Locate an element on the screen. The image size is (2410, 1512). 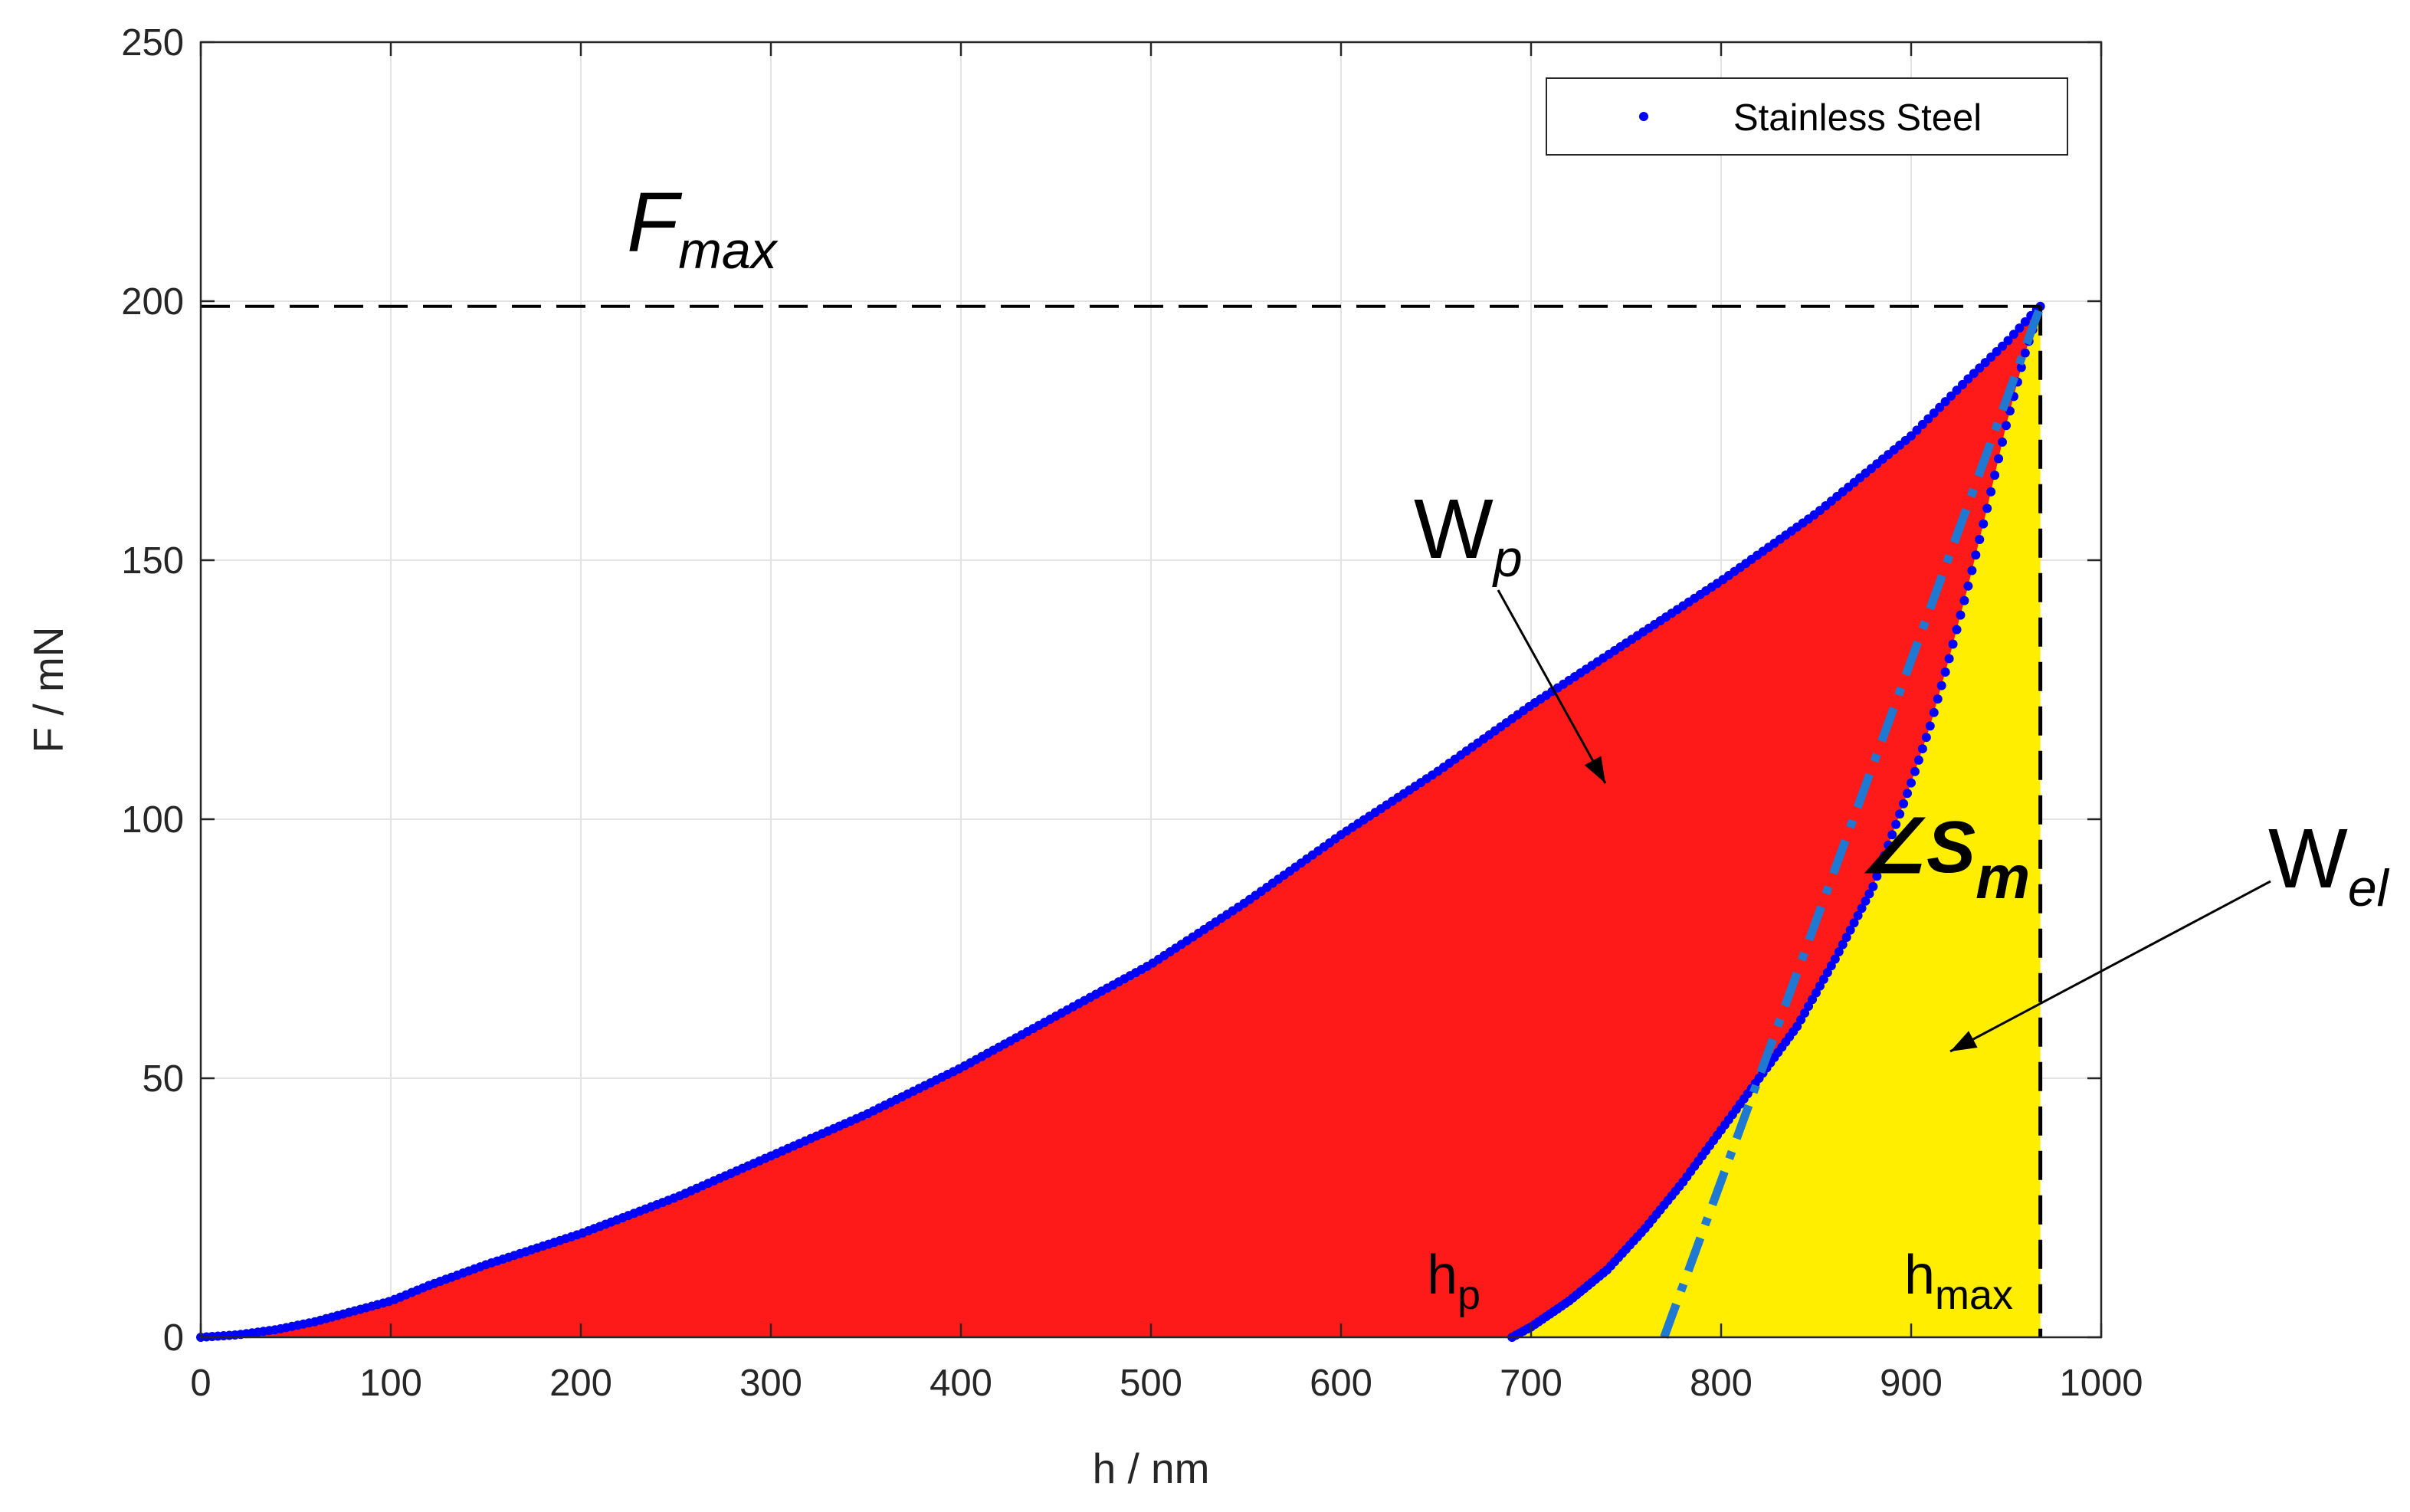
legend-marker is located at coordinates (1643, 117).